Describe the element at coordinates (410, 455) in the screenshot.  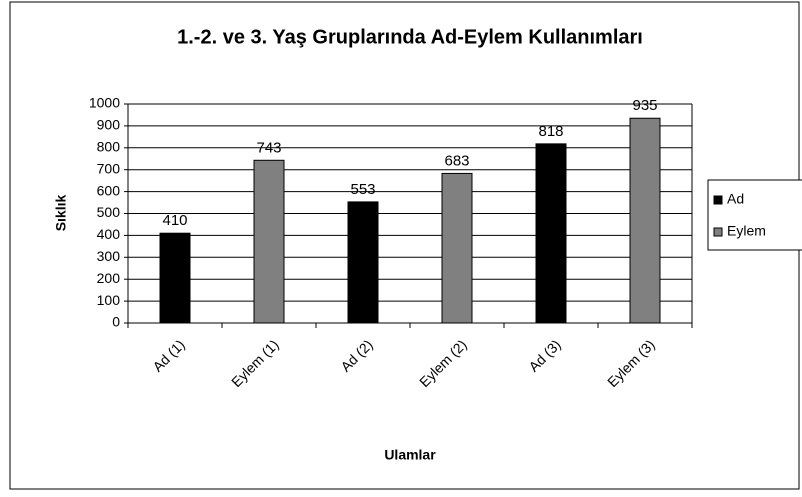
I see `x-axis-label: Ulamlar` at that location.